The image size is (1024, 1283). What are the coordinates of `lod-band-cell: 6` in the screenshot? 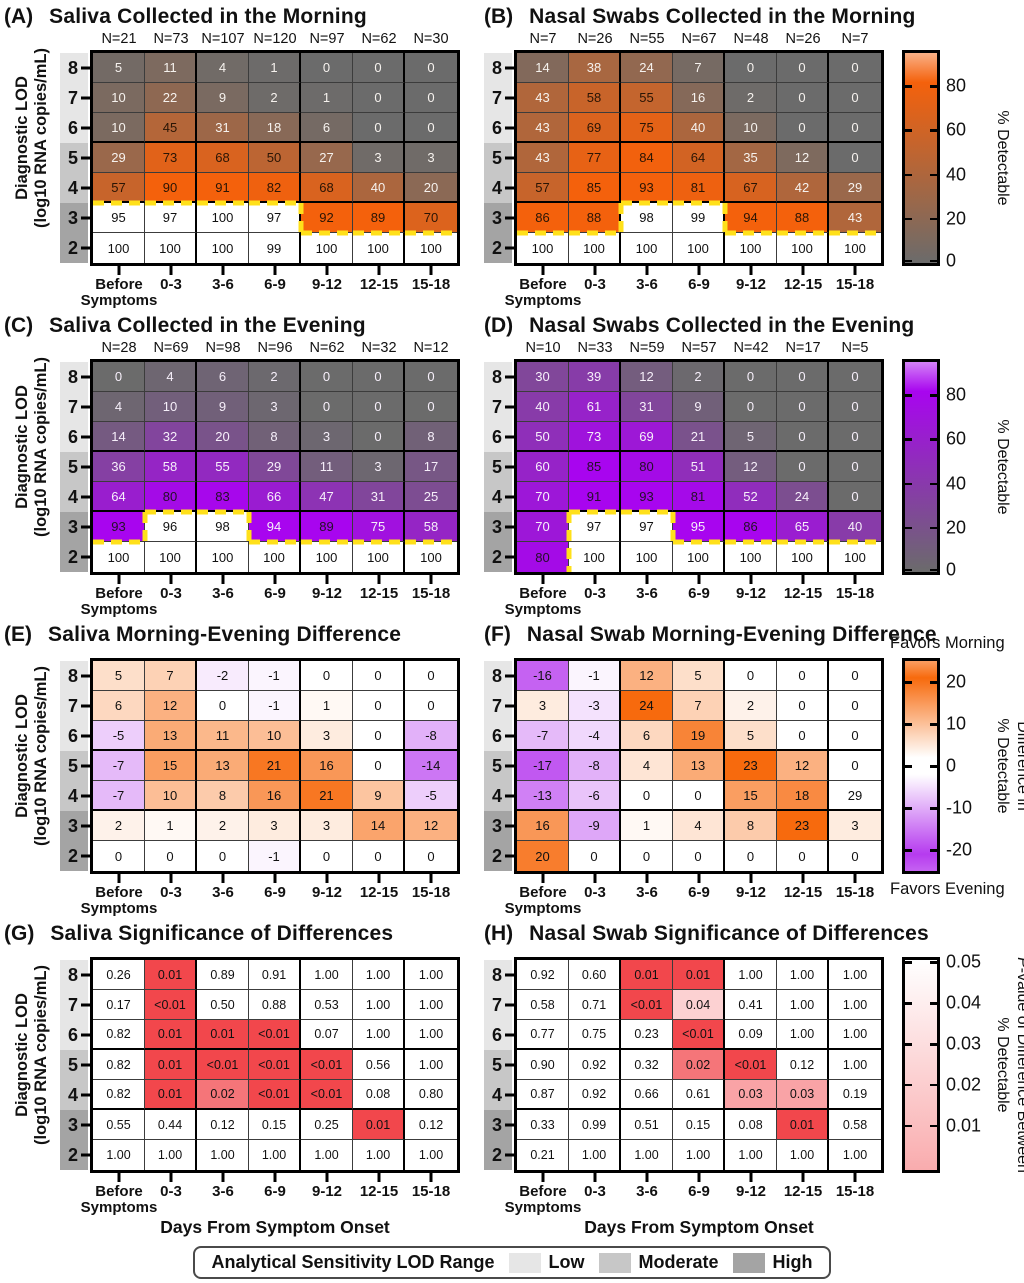 It's located at (75, 437).